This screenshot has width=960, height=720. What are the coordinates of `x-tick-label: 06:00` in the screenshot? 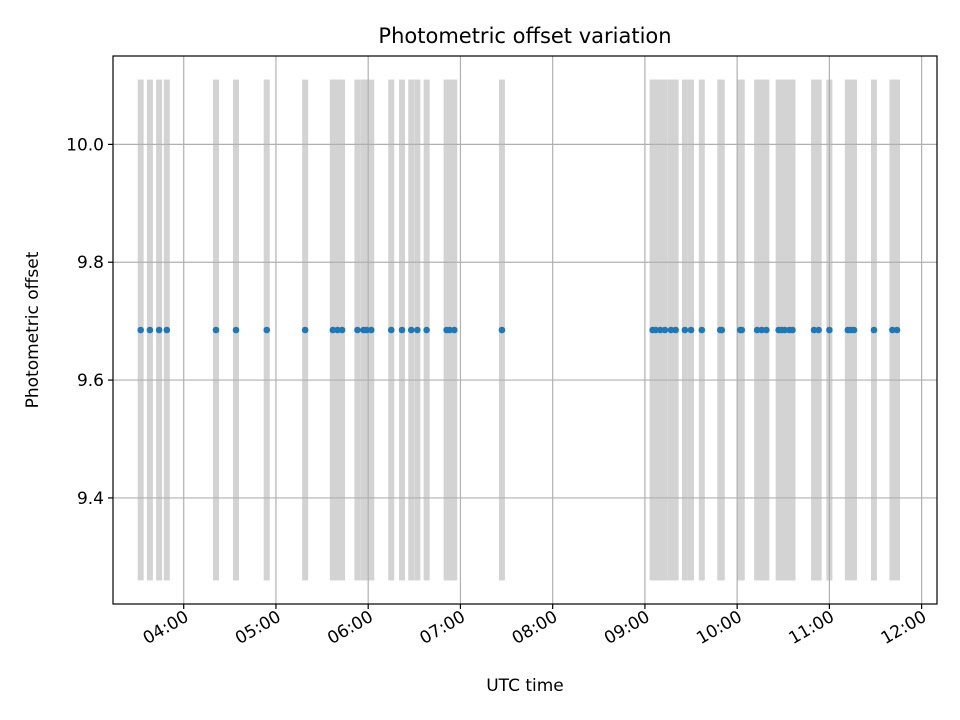 It's located at (350, 628).